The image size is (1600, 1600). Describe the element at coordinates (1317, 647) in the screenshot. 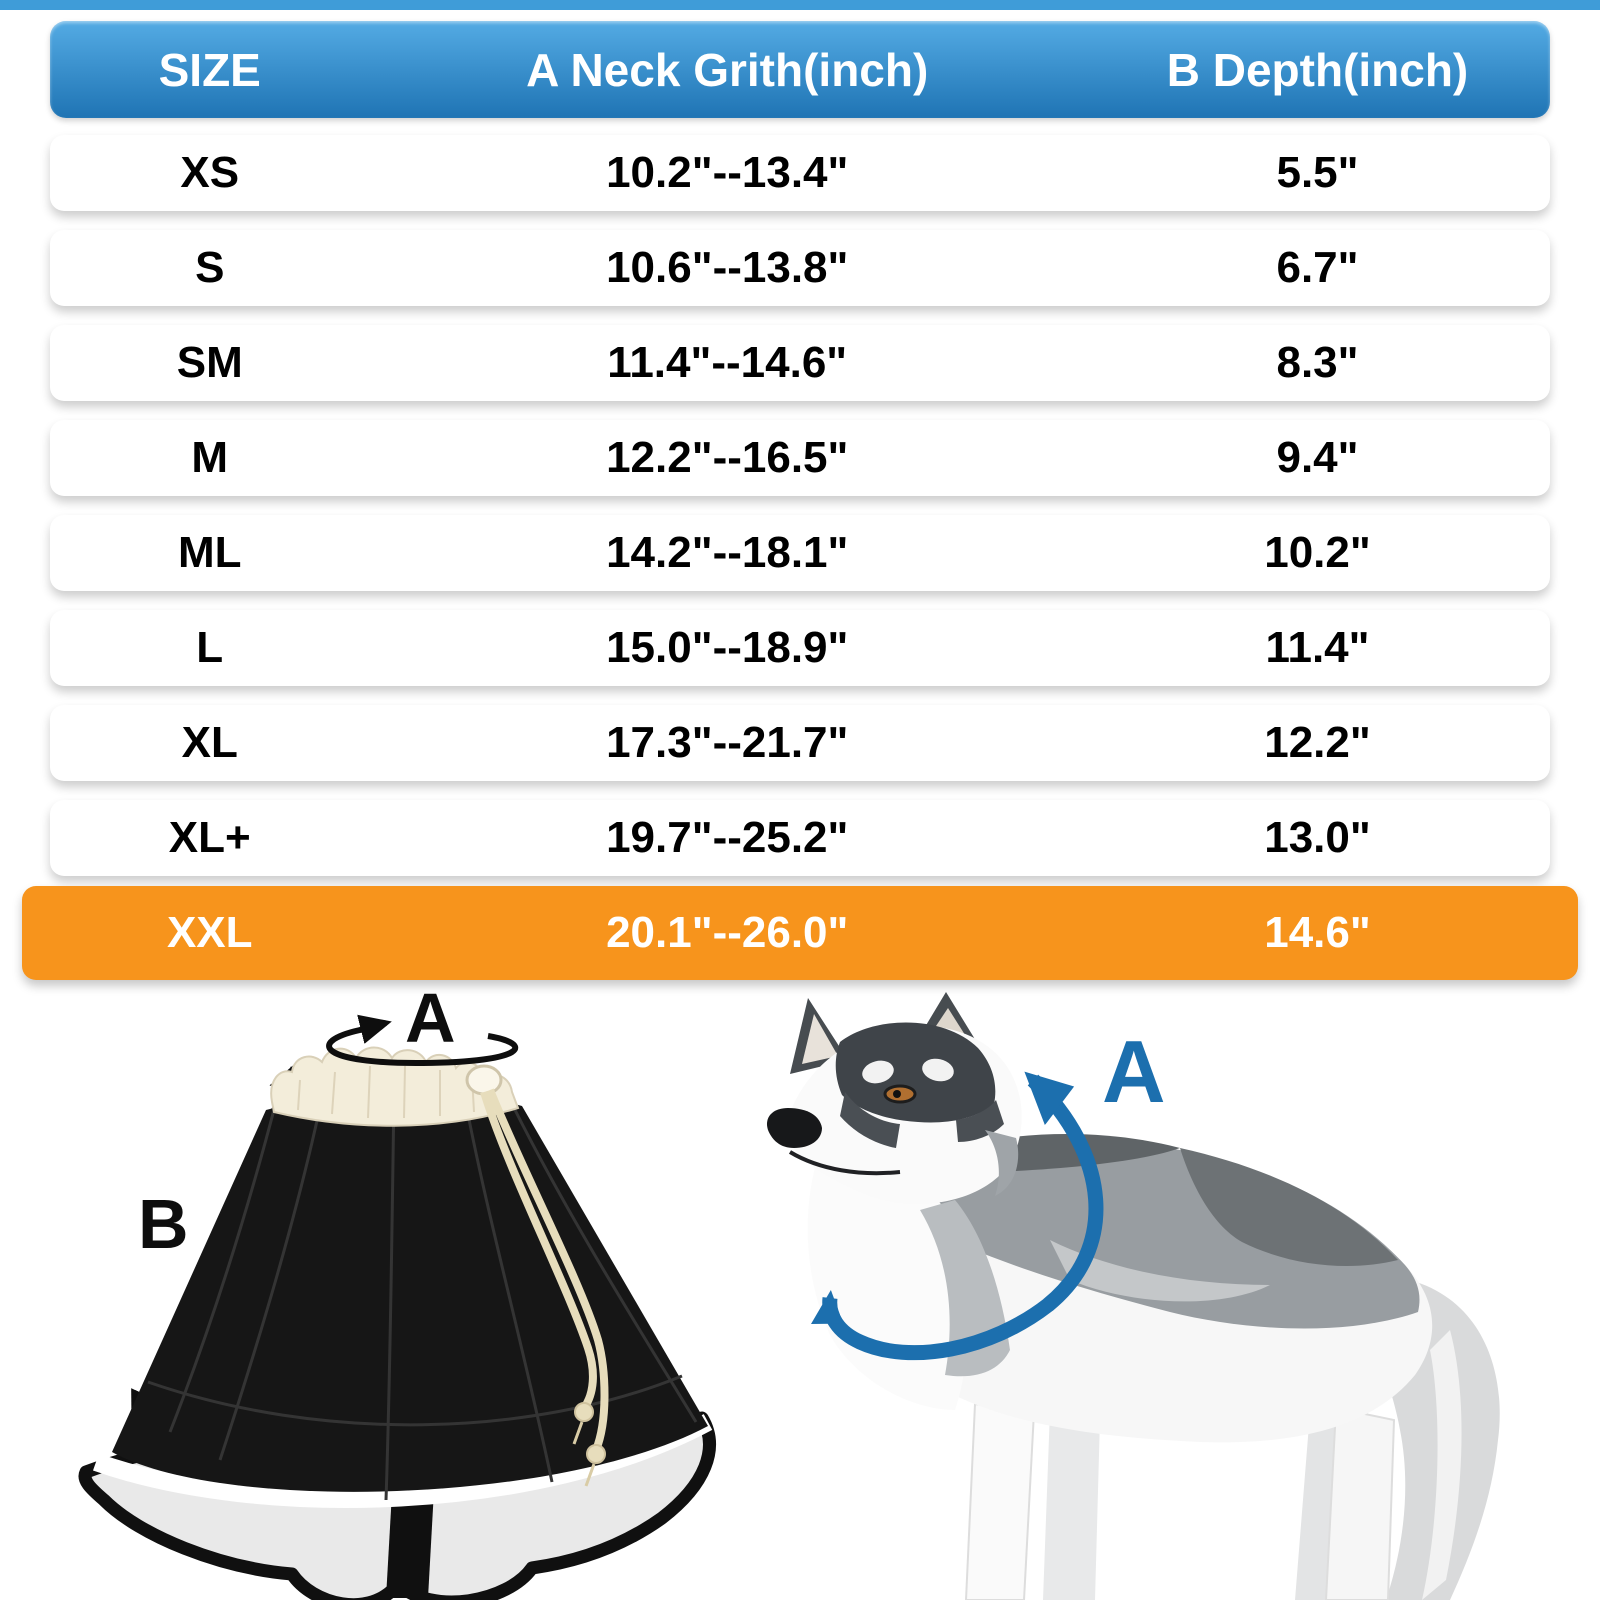

I see `cell-depth: 11.4"` at that location.